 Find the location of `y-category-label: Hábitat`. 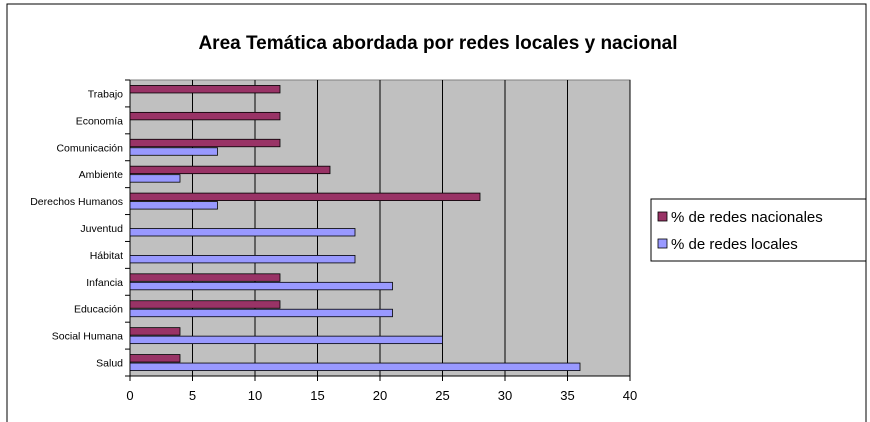

y-category-label: Hábitat is located at coordinates (106, 256).